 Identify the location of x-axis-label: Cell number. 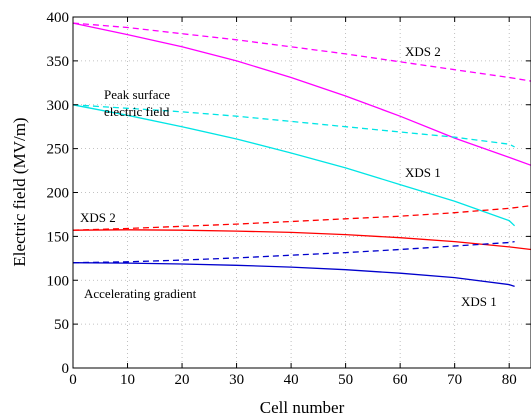
(302, 407).